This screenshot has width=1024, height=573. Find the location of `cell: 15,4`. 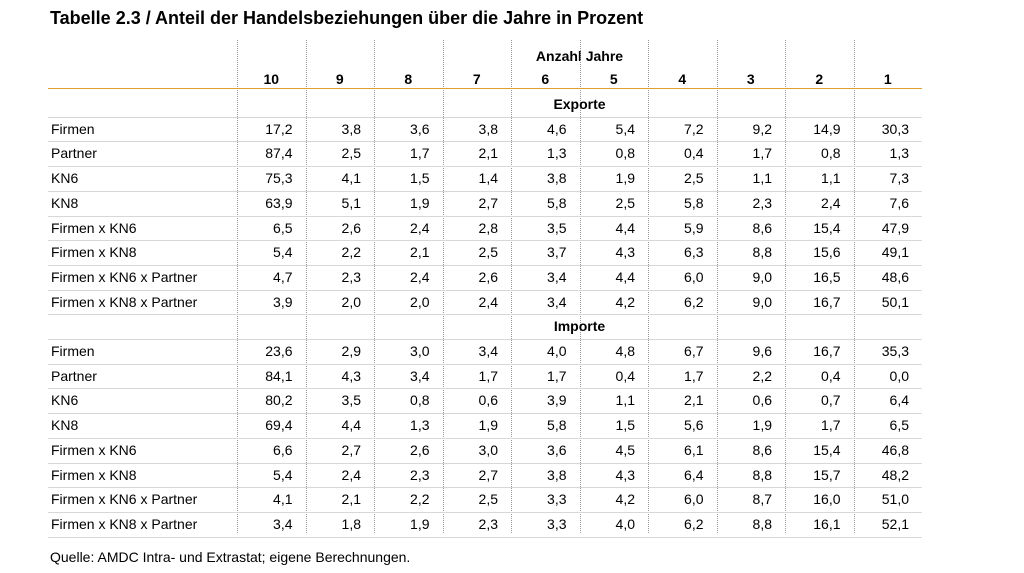

cell: 15,4 is located at coordinates (827, 449).